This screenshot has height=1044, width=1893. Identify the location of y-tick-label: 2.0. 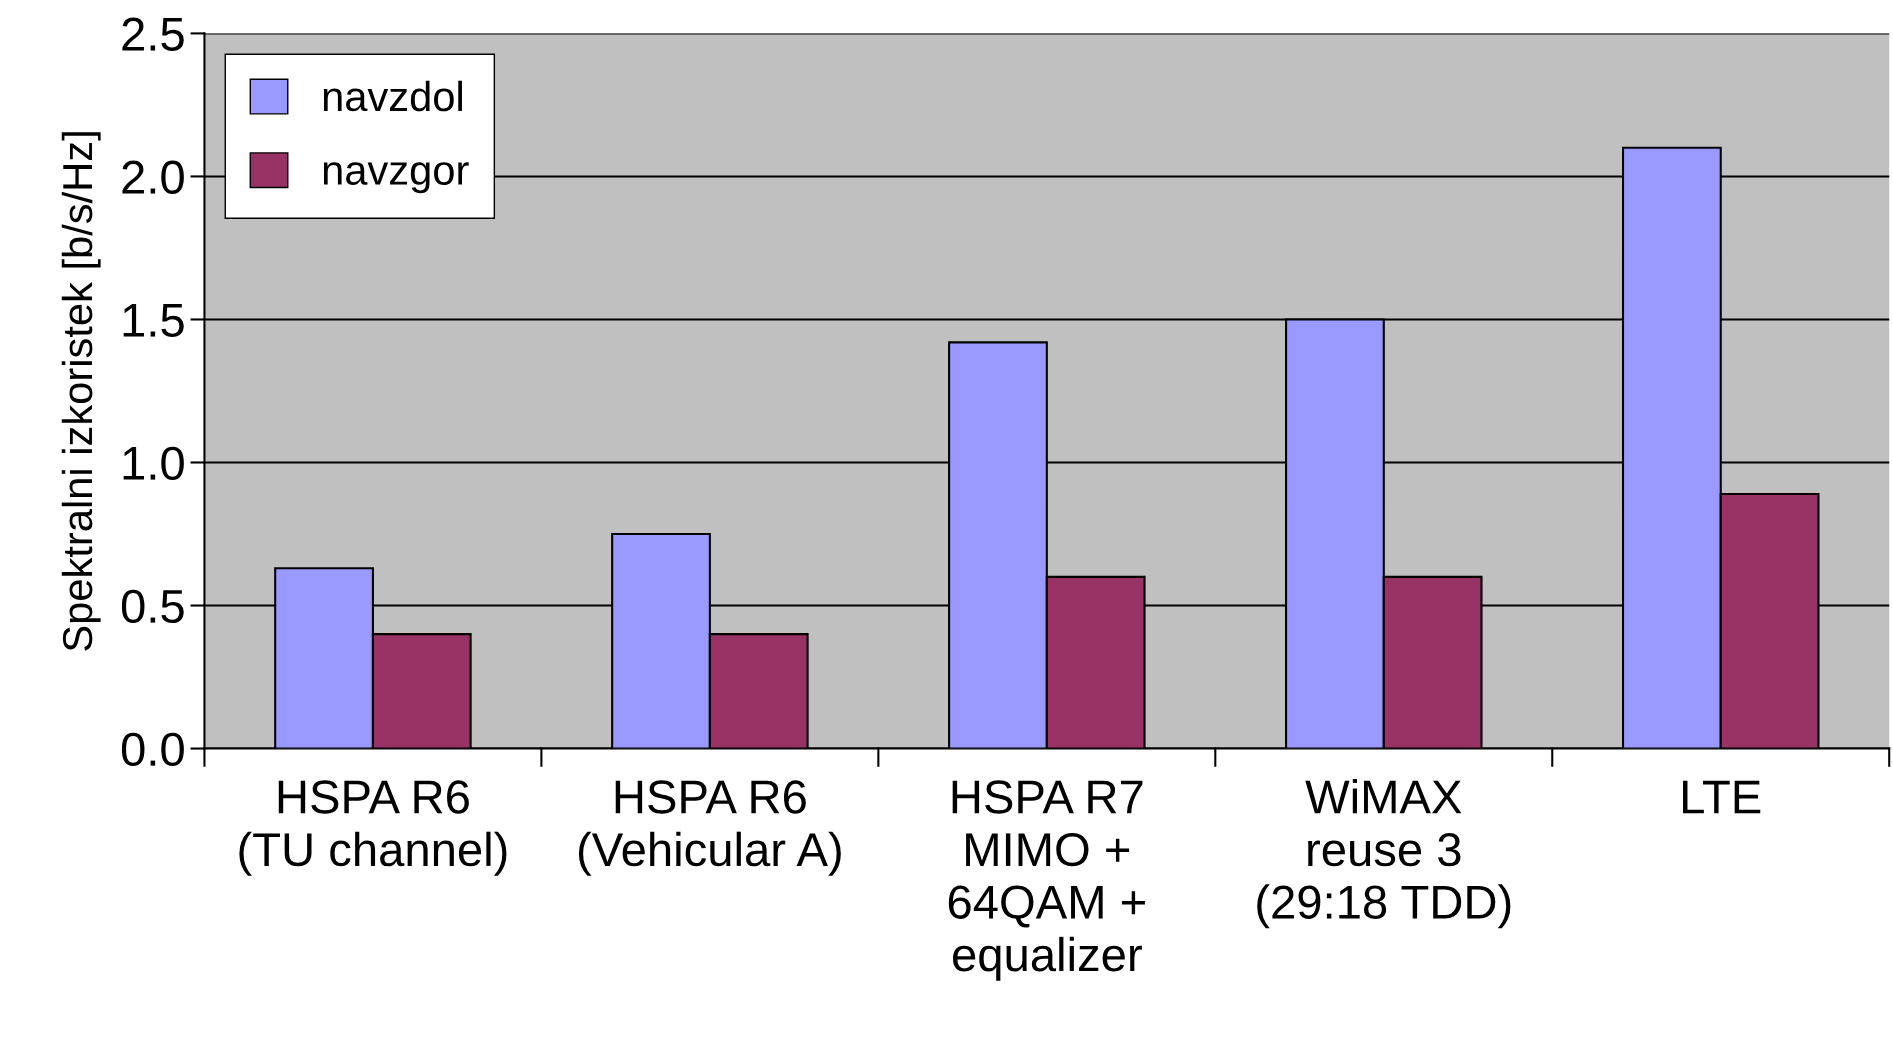
(153, 177).